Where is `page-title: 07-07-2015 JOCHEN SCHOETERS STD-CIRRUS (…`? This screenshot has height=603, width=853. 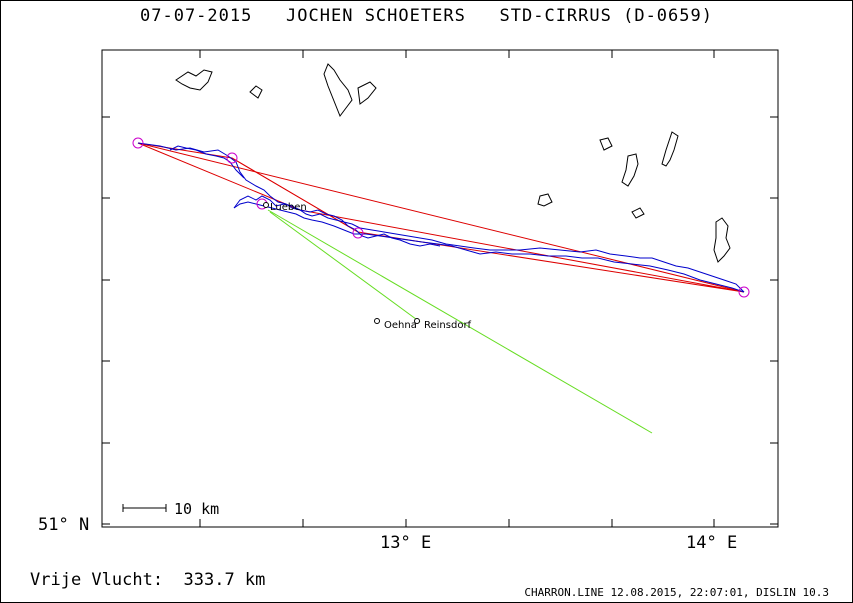
page-title: 07-07-2015 JOCHEN SCHOETERS STD-CIRRUS (… is located at coordinates (426, 16).